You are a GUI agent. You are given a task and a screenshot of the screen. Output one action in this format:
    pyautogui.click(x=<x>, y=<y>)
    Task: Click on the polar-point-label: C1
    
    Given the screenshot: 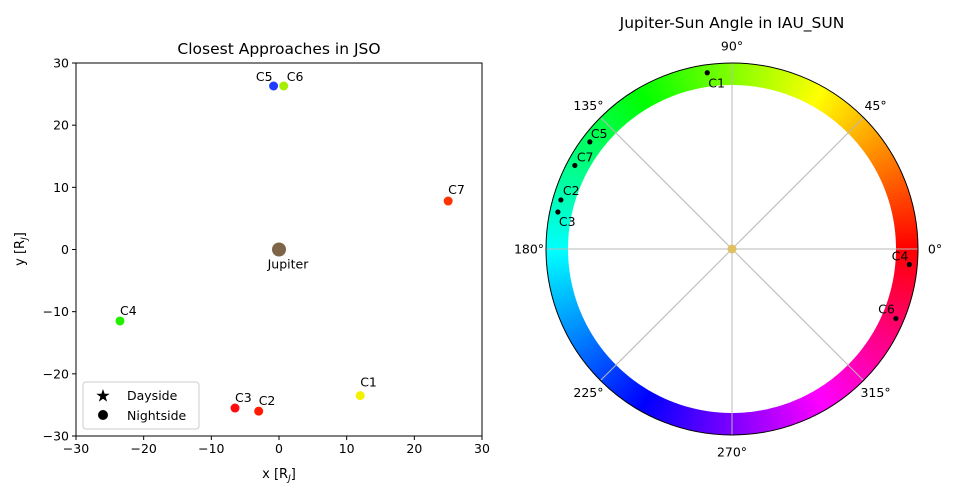 What is the action you would take?
    pyautogui.click(x=716, y=83)
    